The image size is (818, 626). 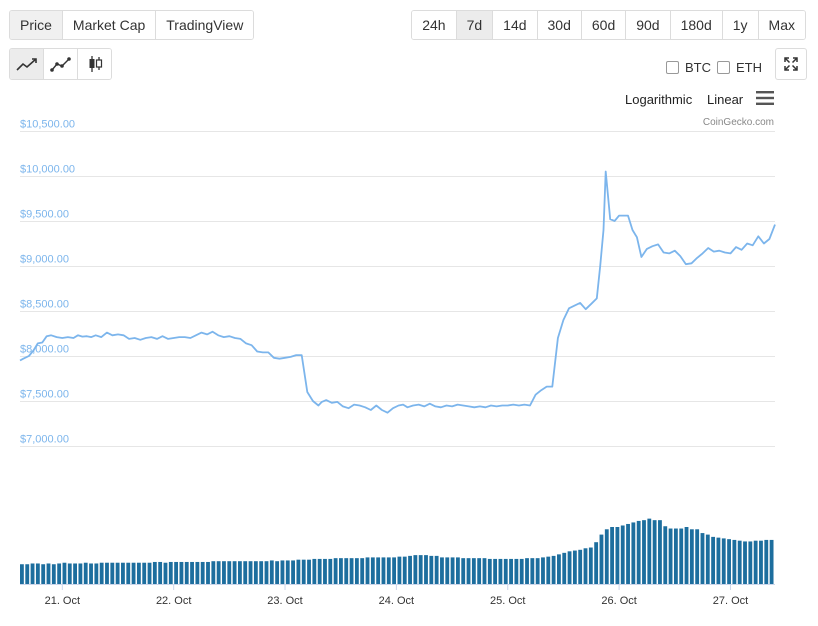 I want to click on linear-scale-button: Linear, so click(x=725, y=99).